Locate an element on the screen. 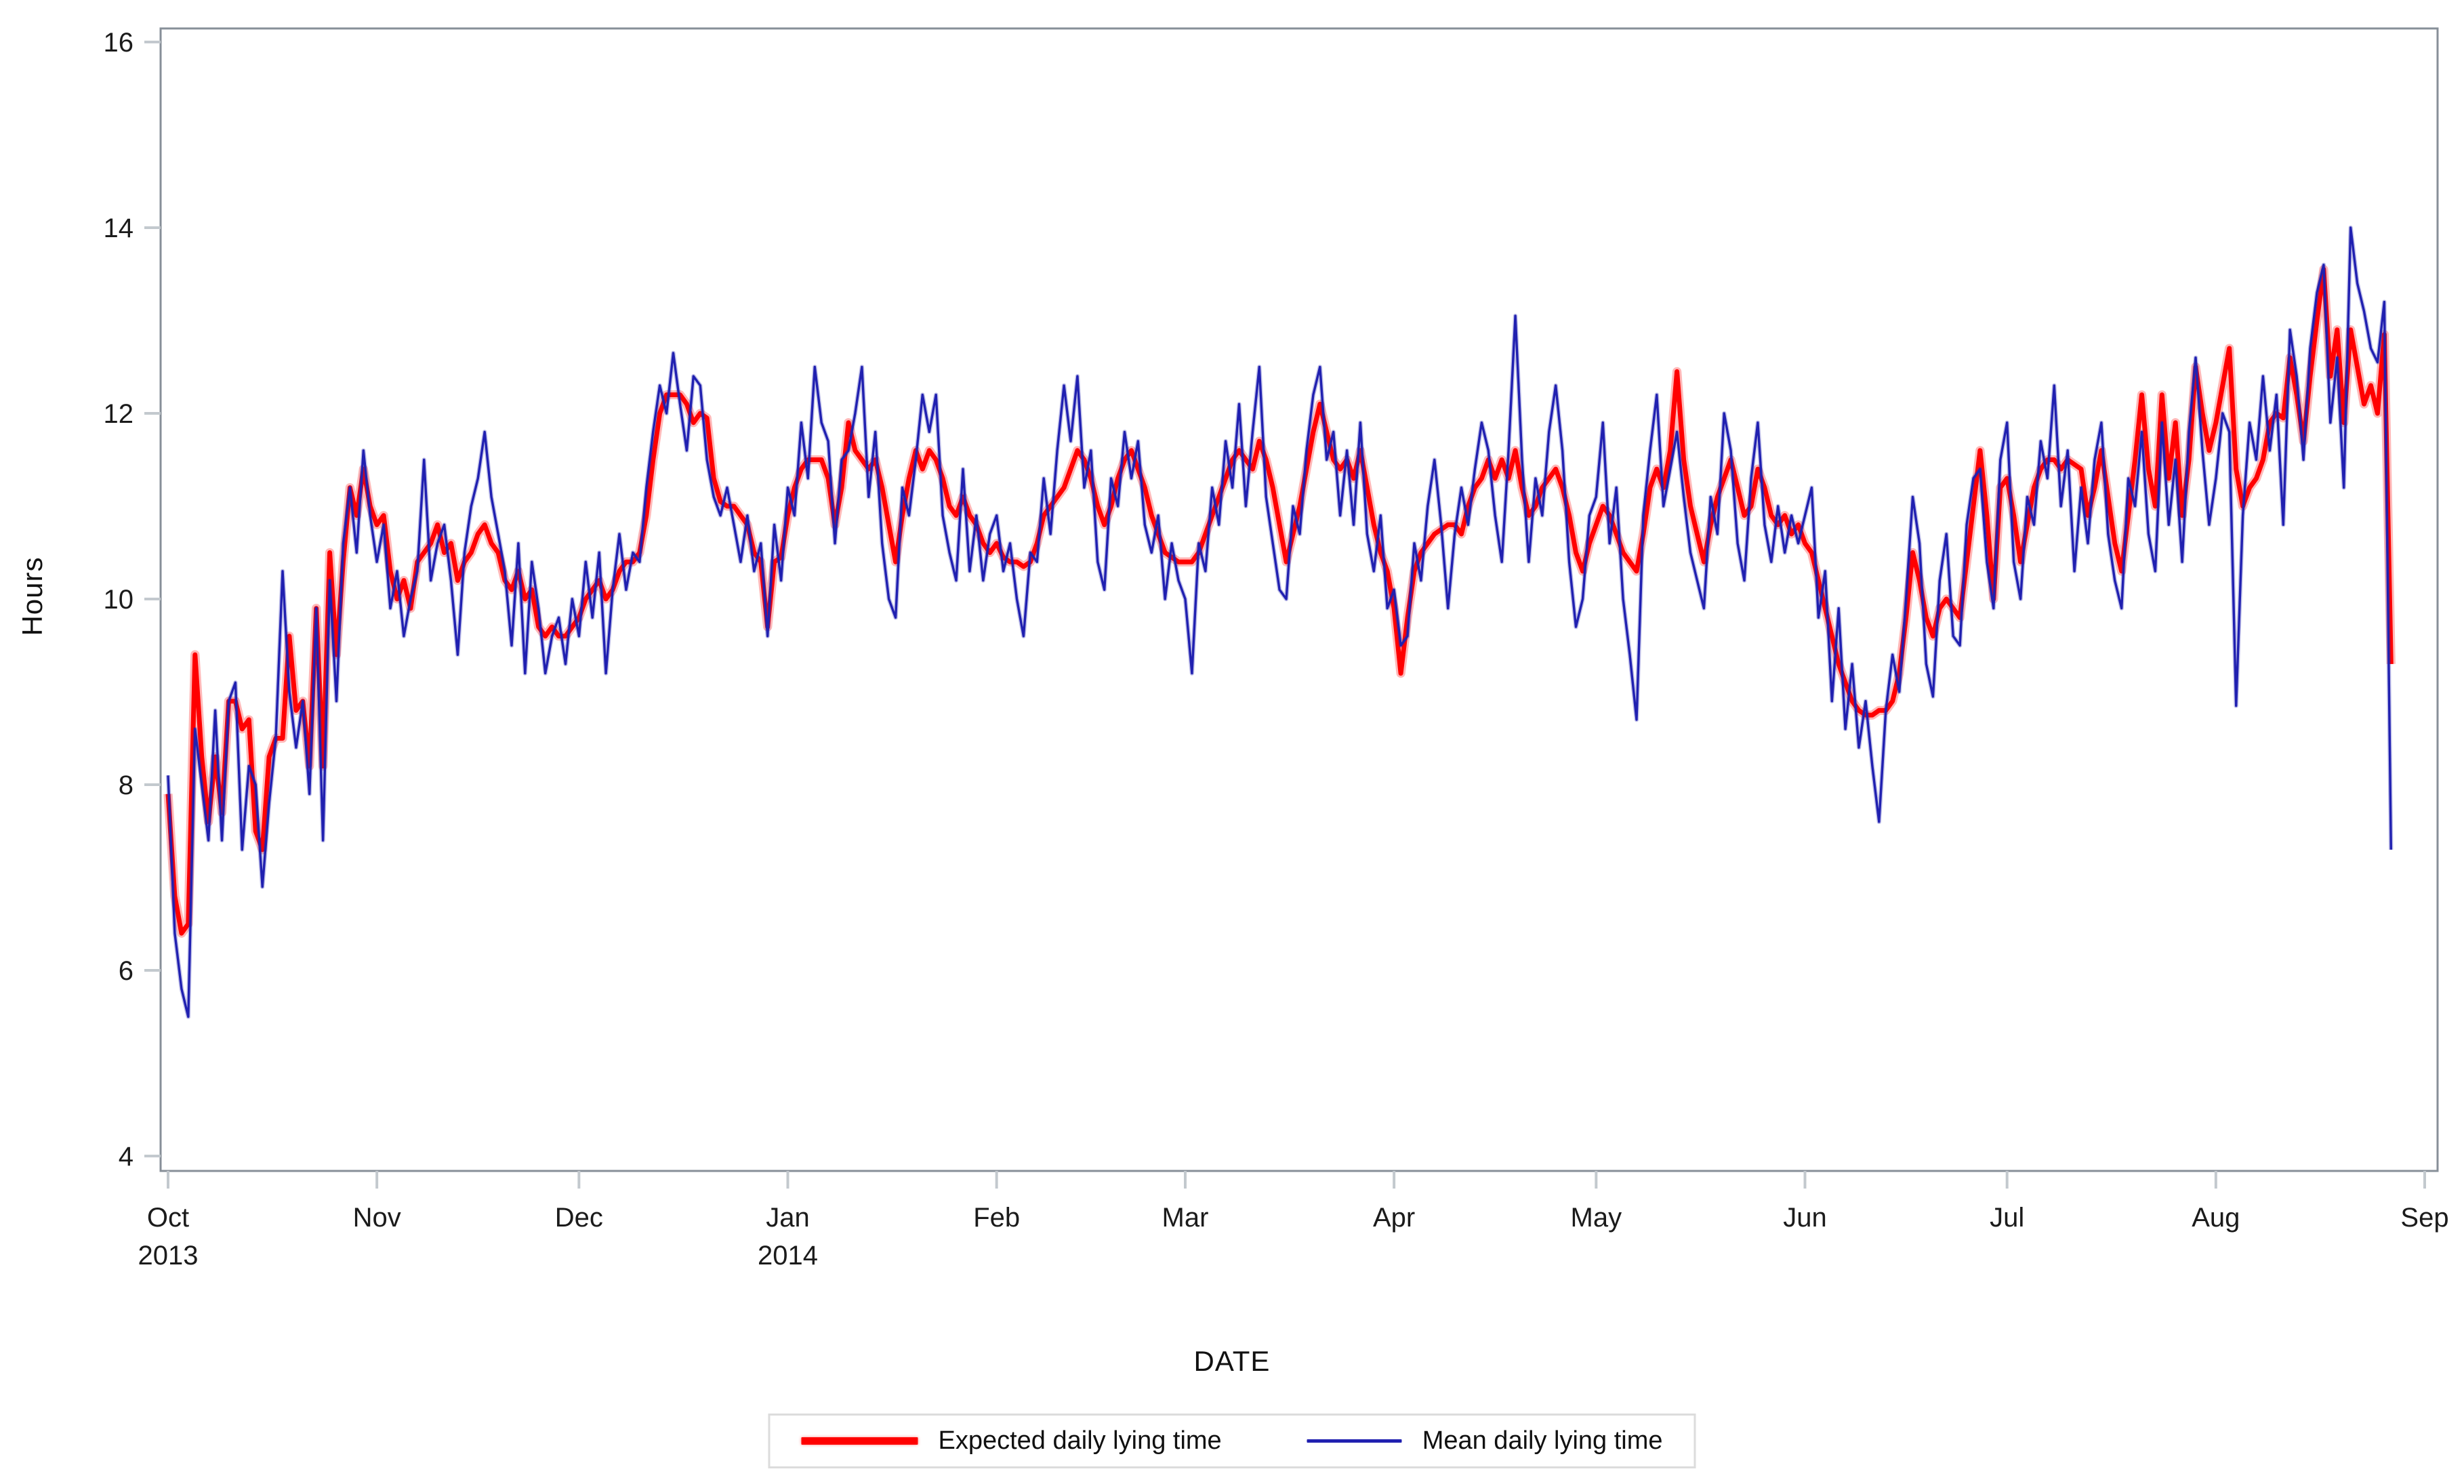  legend-item-expected: Expected daily lying time is located at coordinates (1011, 1441).